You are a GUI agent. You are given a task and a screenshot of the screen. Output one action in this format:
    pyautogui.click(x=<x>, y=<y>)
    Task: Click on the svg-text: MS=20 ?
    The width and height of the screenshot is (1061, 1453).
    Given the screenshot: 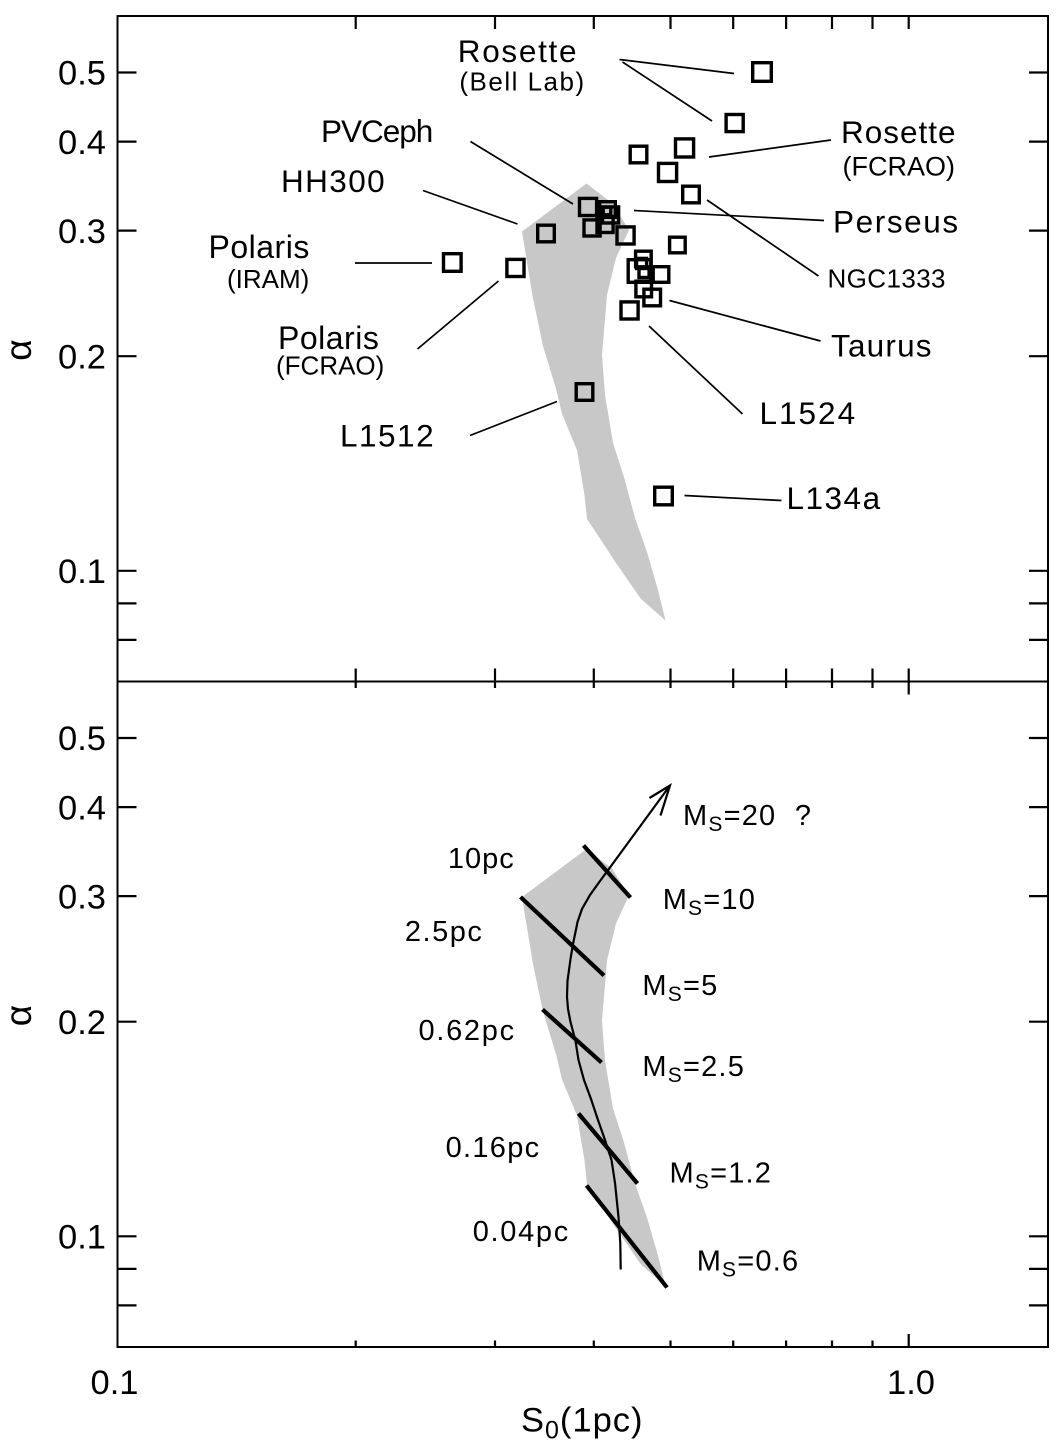 What is the action you would take?
    pyautogui.click(x=747, y=818)
    